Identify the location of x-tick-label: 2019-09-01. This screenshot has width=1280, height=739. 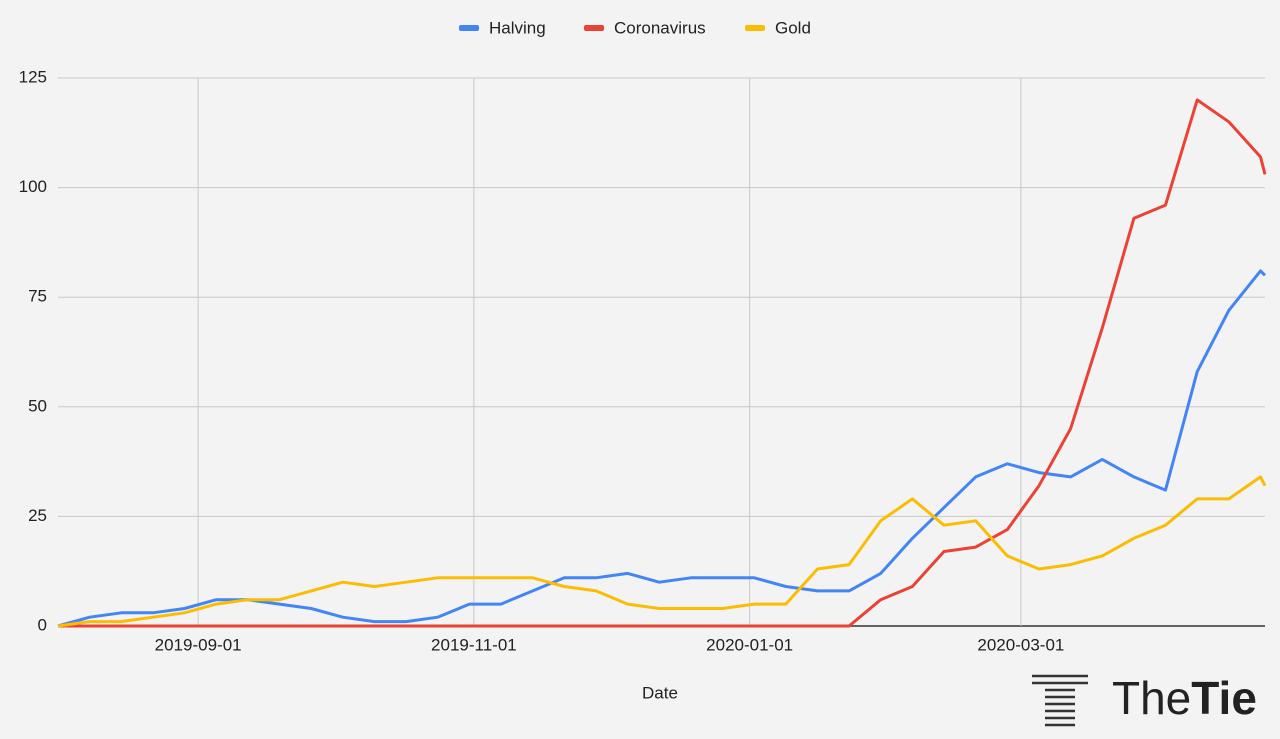
(198, 644).